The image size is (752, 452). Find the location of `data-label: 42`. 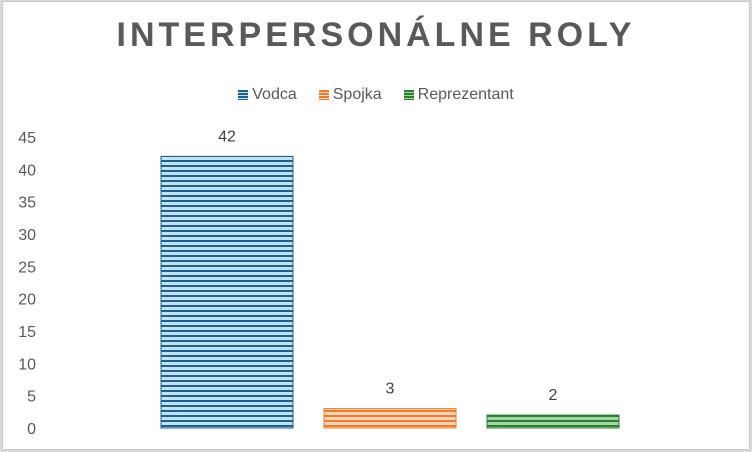

data-label: 42 is located at coordinates (227, 136).